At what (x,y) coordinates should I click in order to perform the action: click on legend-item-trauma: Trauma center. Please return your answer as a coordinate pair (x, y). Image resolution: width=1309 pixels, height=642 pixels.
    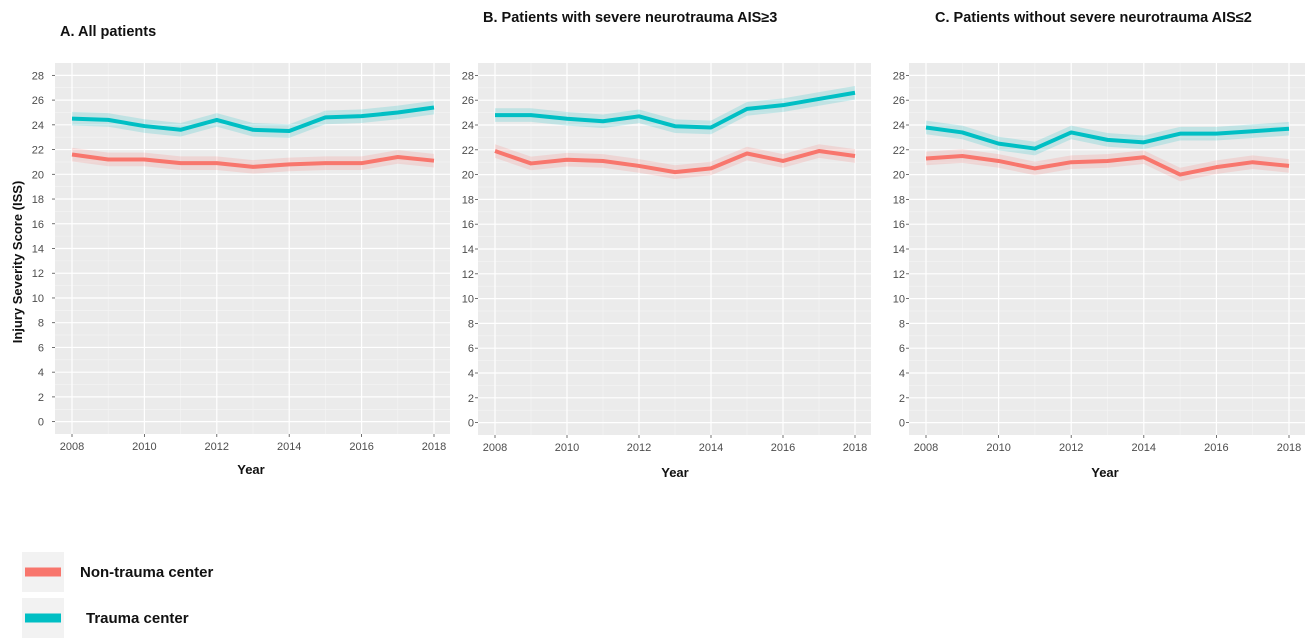
    Looking at the image, I should click on (105, 618).